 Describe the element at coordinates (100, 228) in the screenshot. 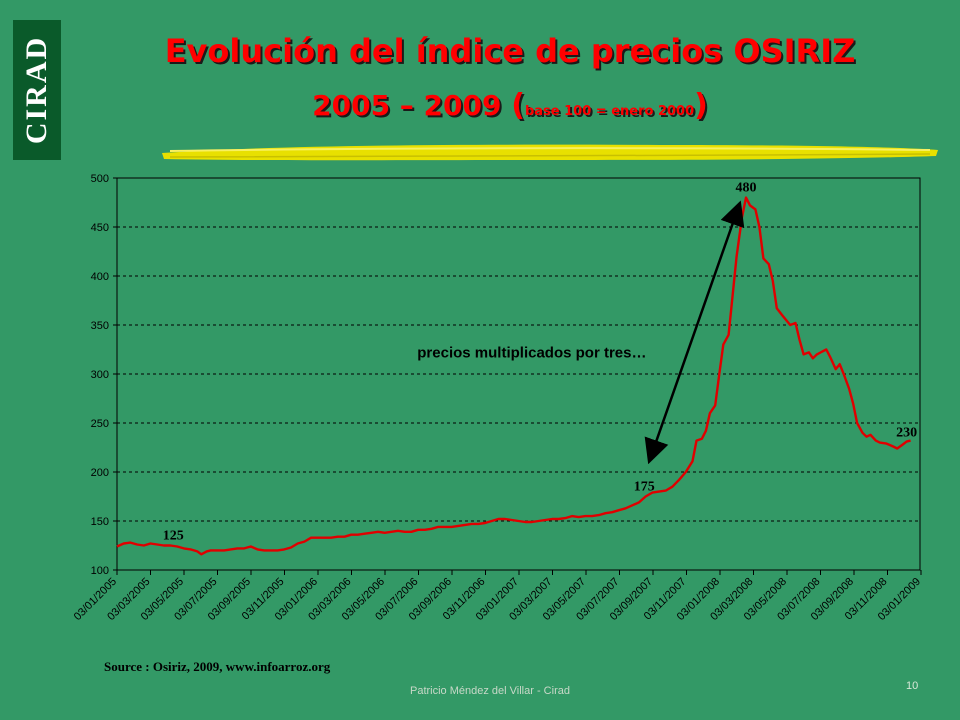

I see `y-tick-label: 450` at that location.